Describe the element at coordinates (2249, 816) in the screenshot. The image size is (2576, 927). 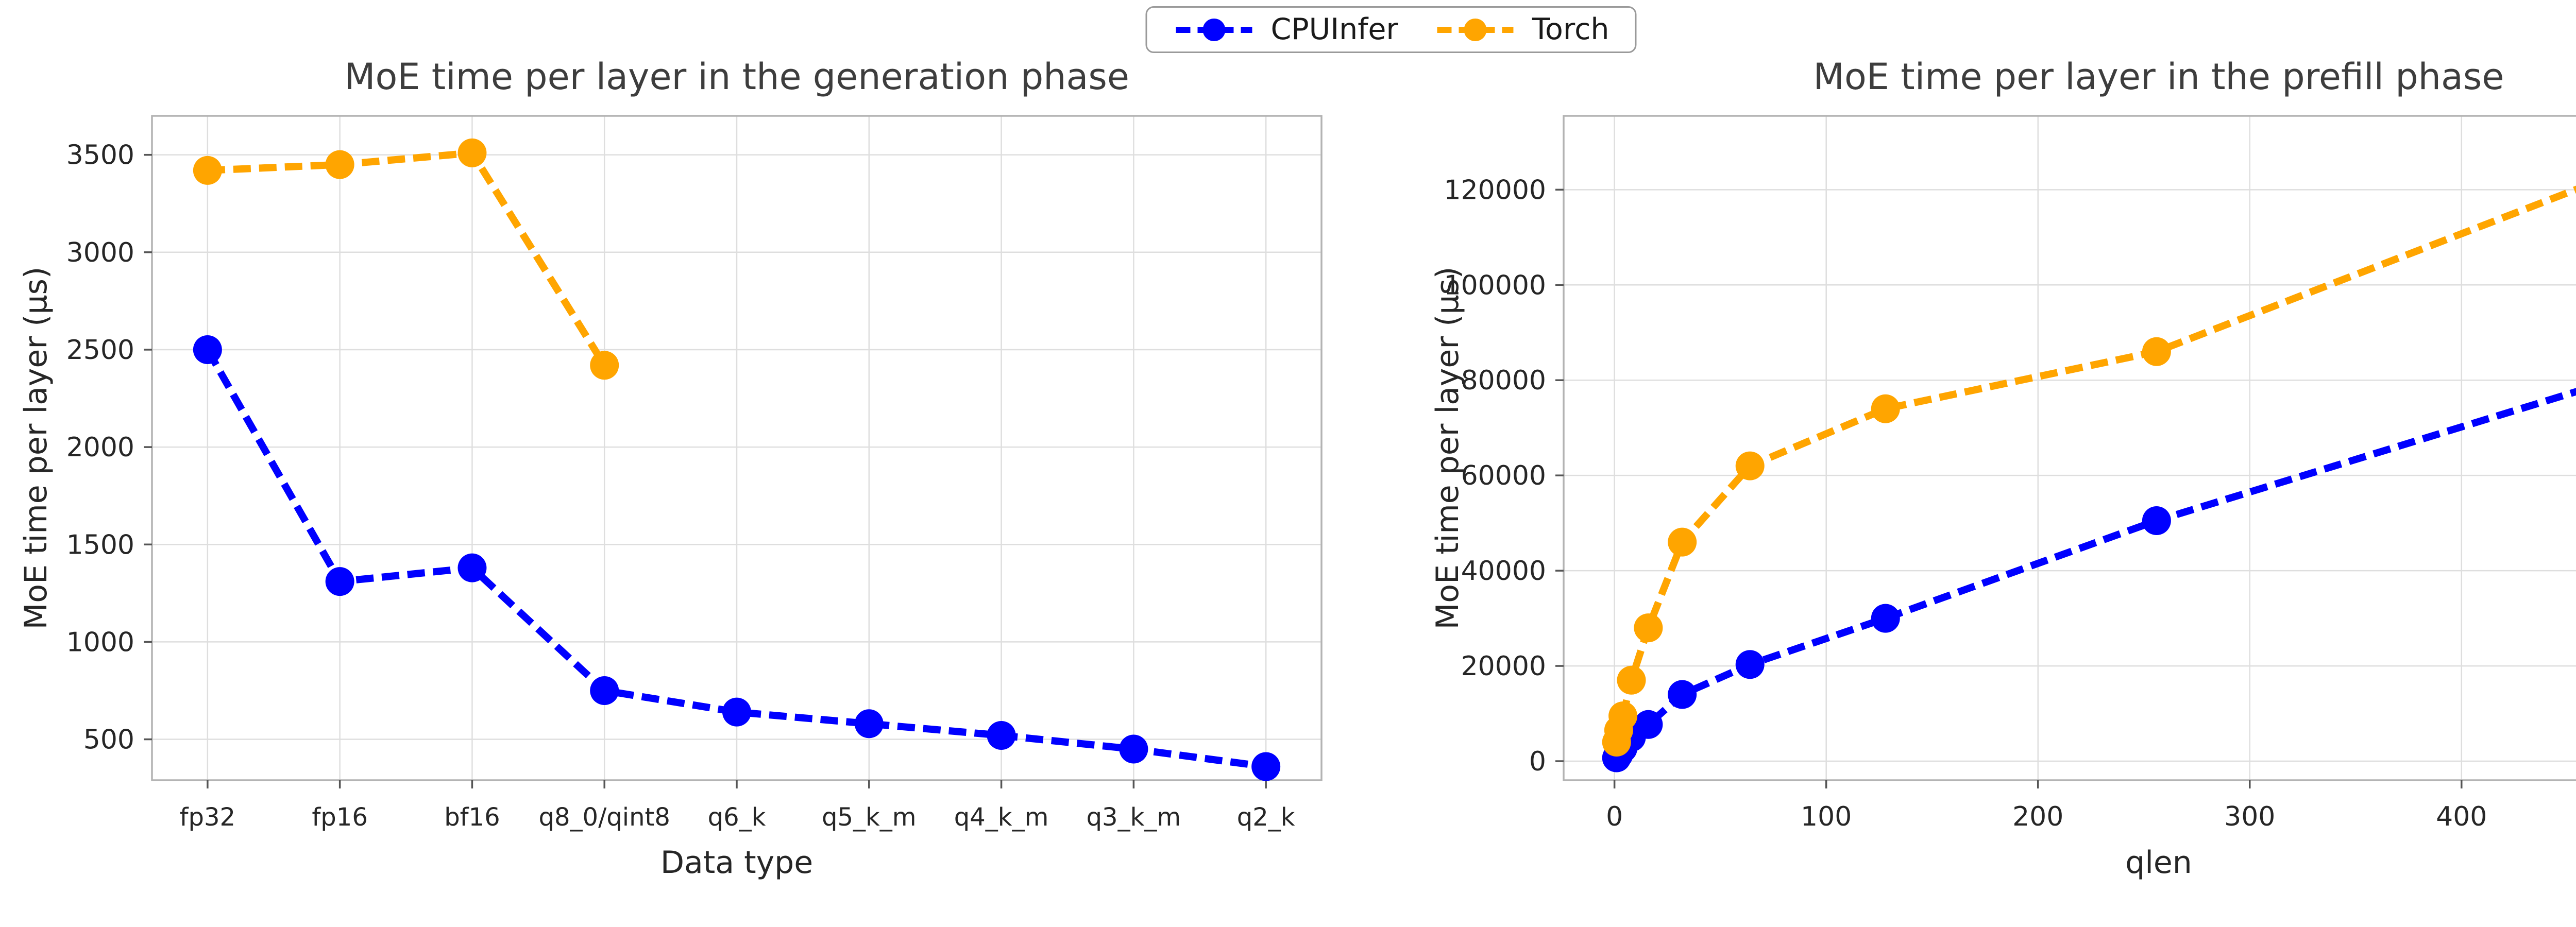
I see `svg-text: 300` at that location.